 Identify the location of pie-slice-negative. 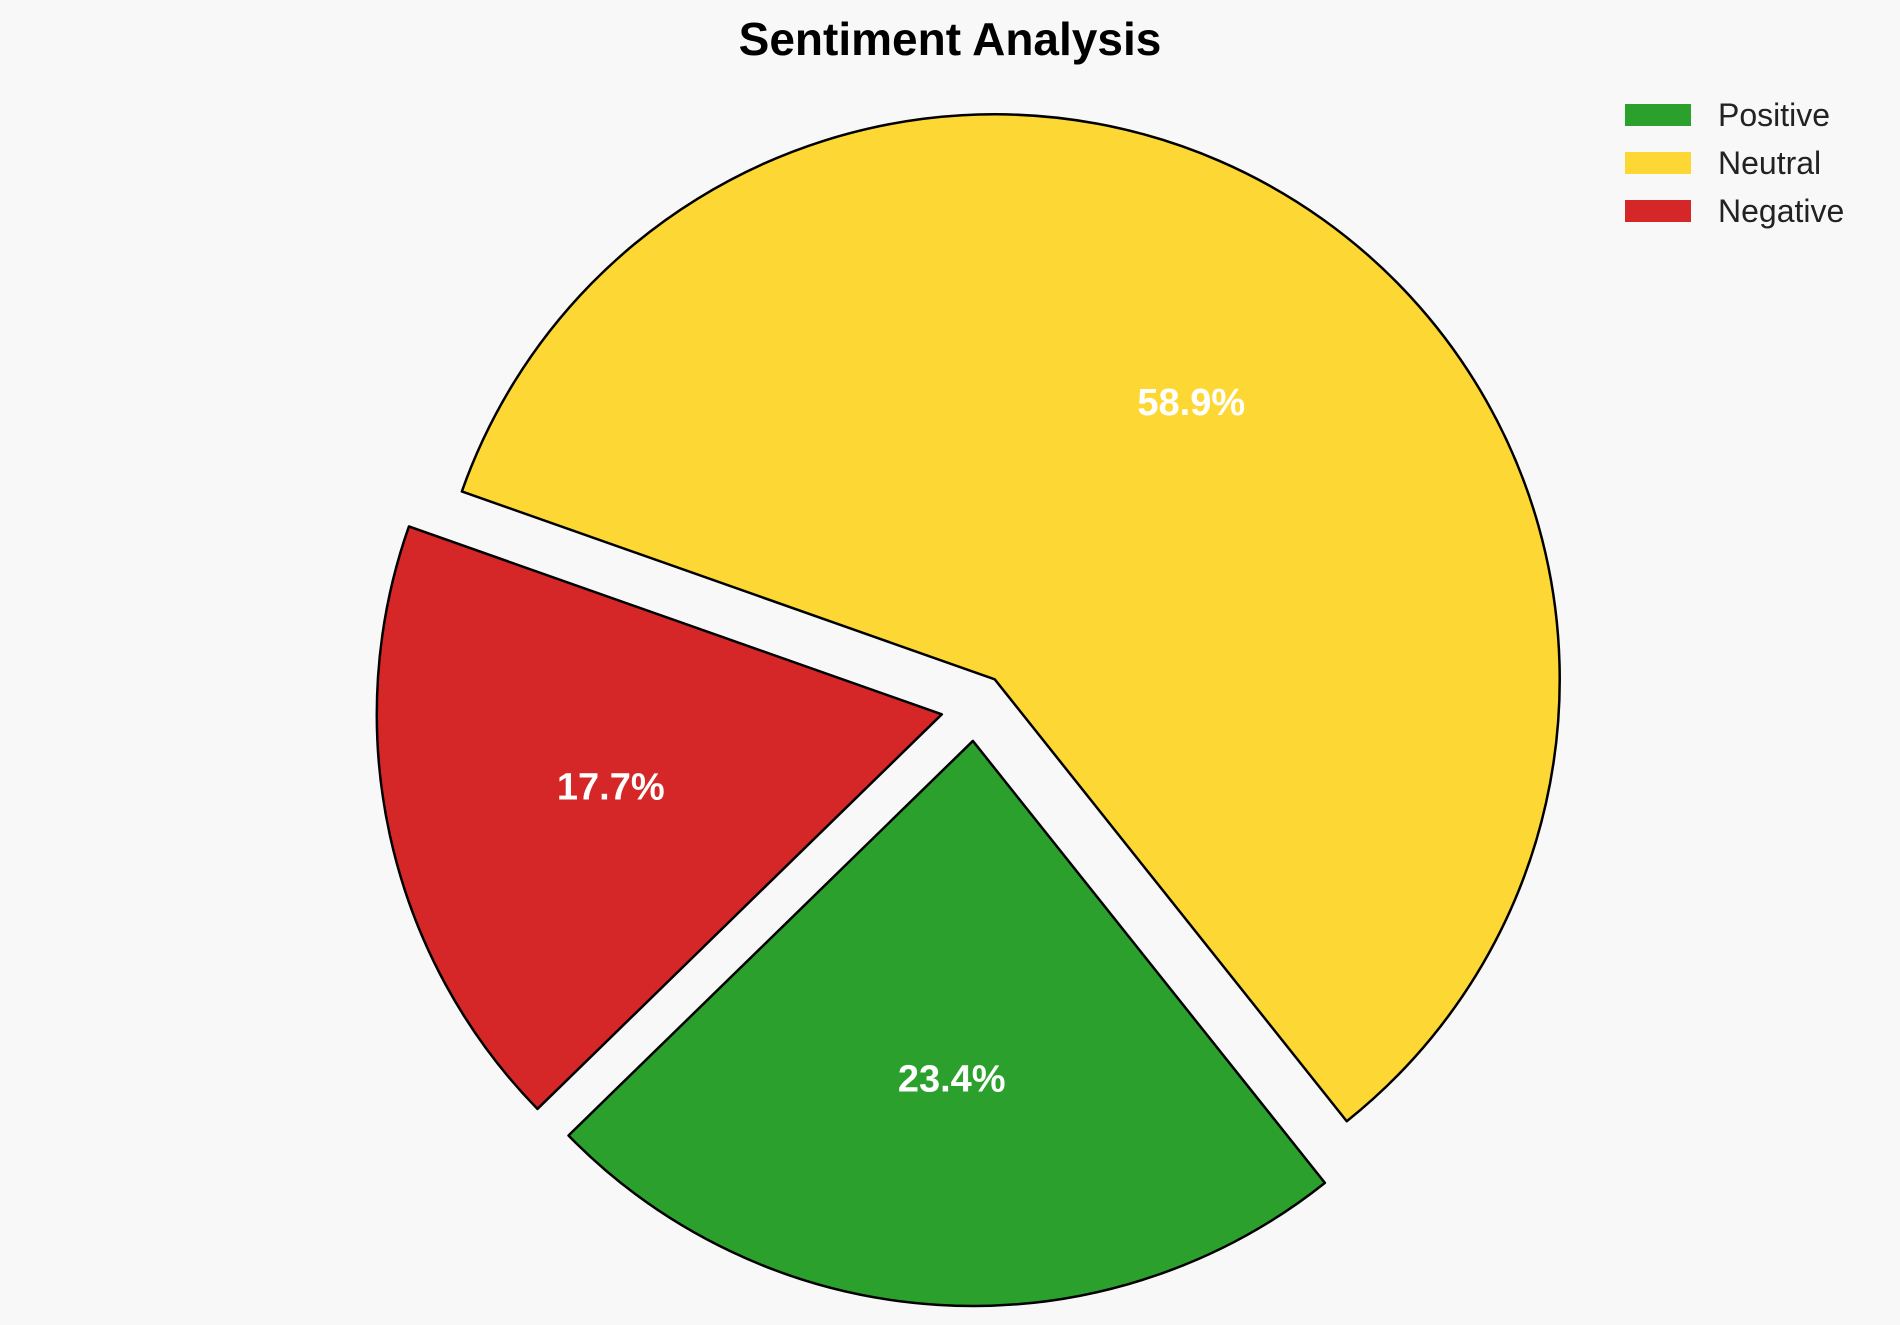
(659, 818).